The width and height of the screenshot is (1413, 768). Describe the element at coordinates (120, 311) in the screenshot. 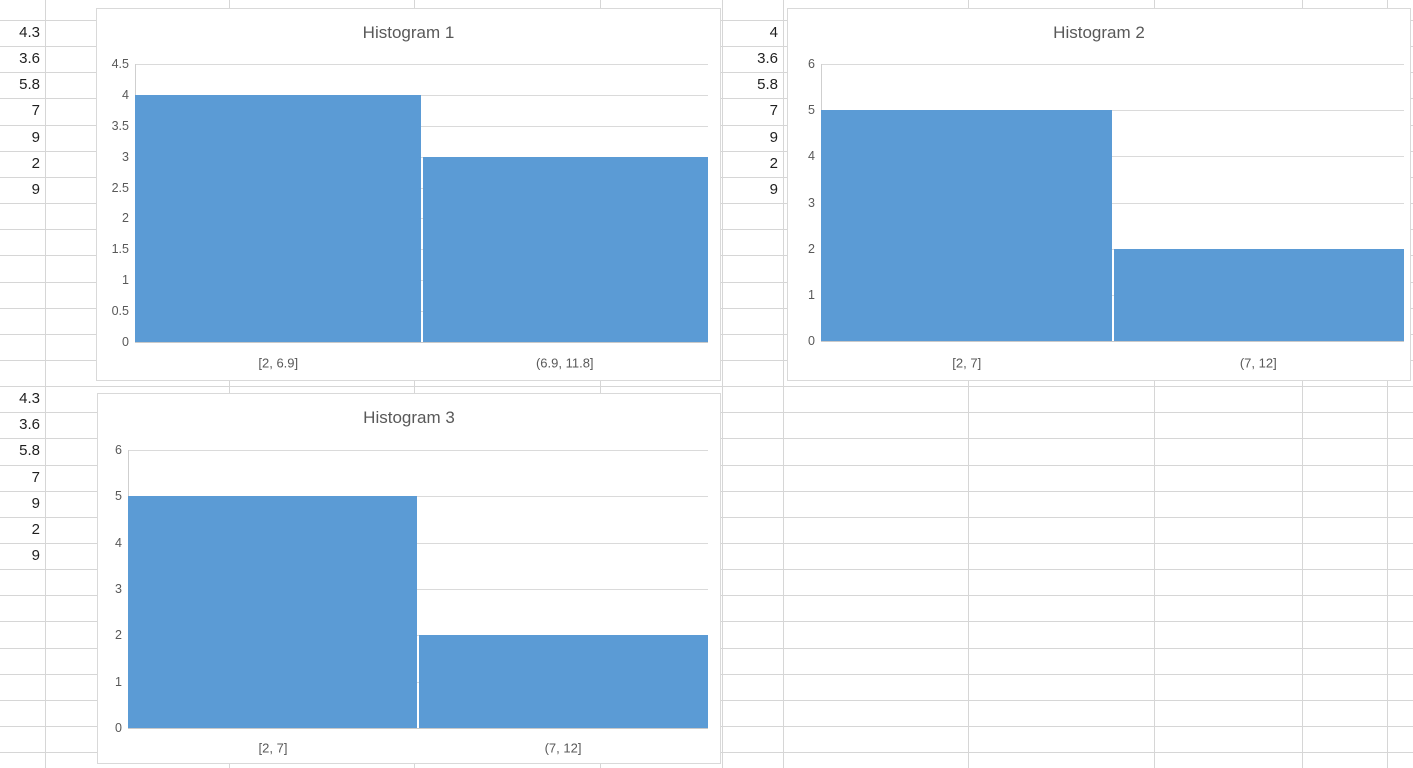

I see `y-axis-tick-label: 0.5` at that location.